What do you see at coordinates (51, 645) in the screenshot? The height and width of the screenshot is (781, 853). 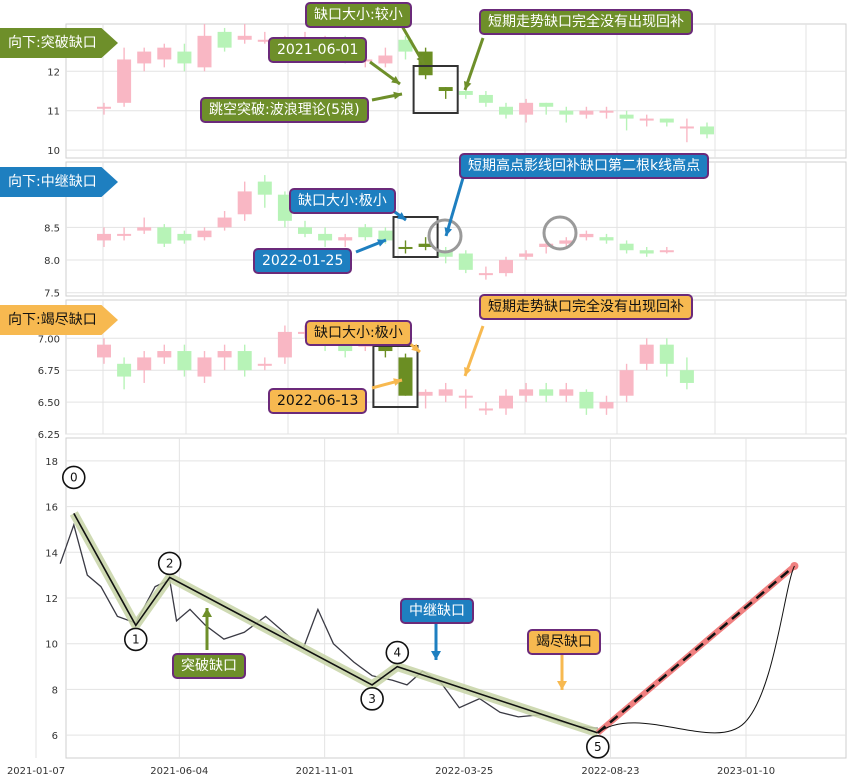 I see `y-tick-label: 10` at bounding box center [51, 645].